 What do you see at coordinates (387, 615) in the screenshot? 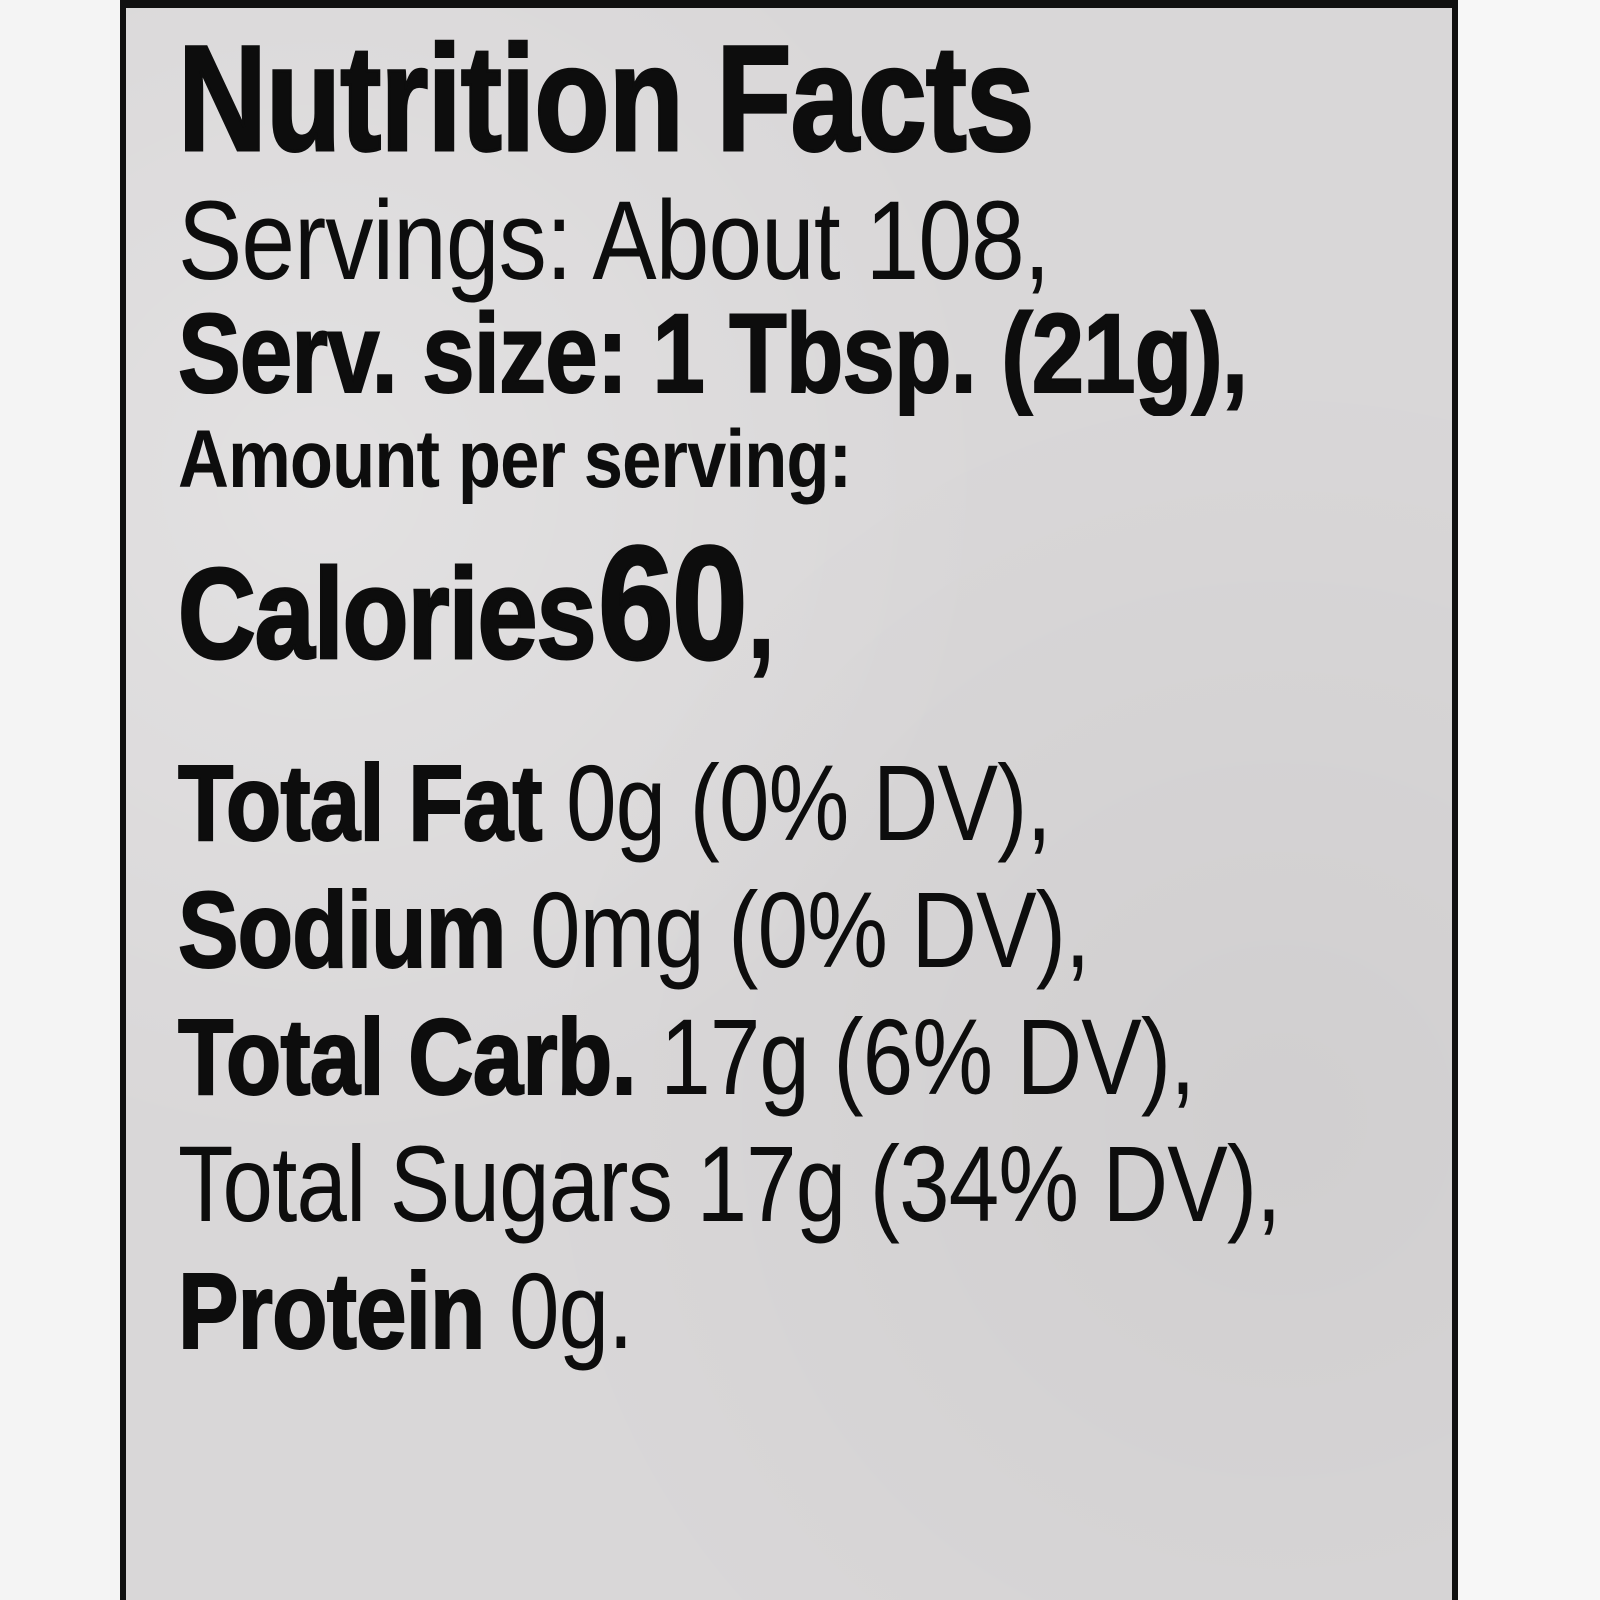
I see `calories-label: Calories` at bounding box center [387, 615].